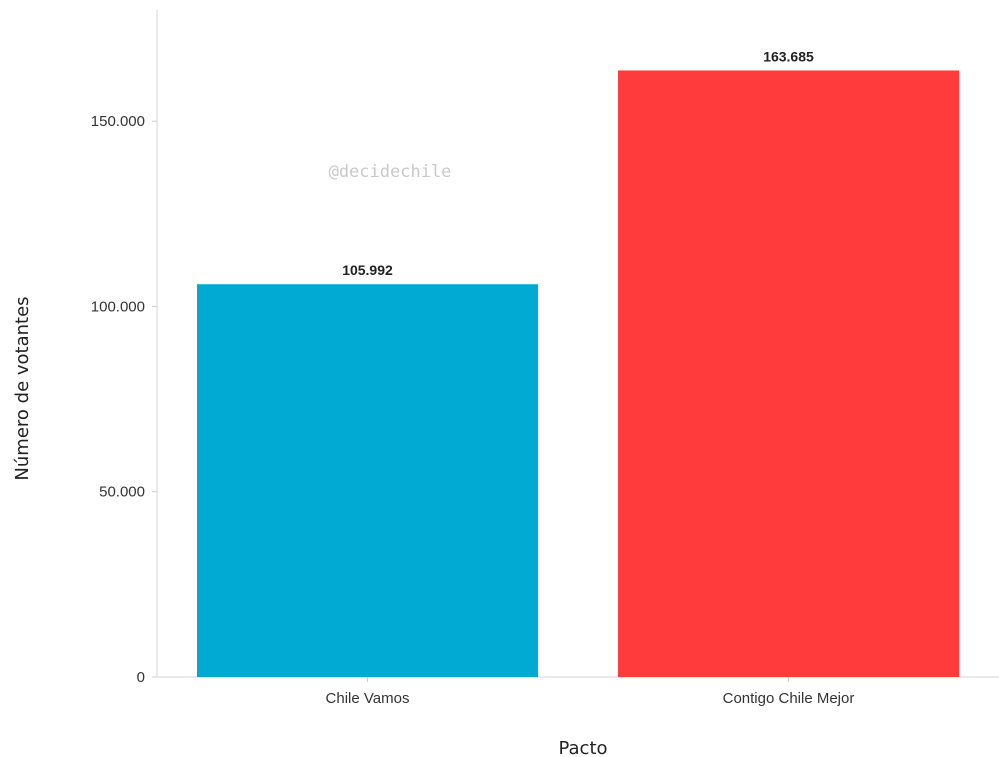 The width and height of the screenshot is (999, 757). What do you see at coordinates (578, 163) in the screenshot?
I see `data-labels: 105.992 163.685` at bounding box center [578, 163].